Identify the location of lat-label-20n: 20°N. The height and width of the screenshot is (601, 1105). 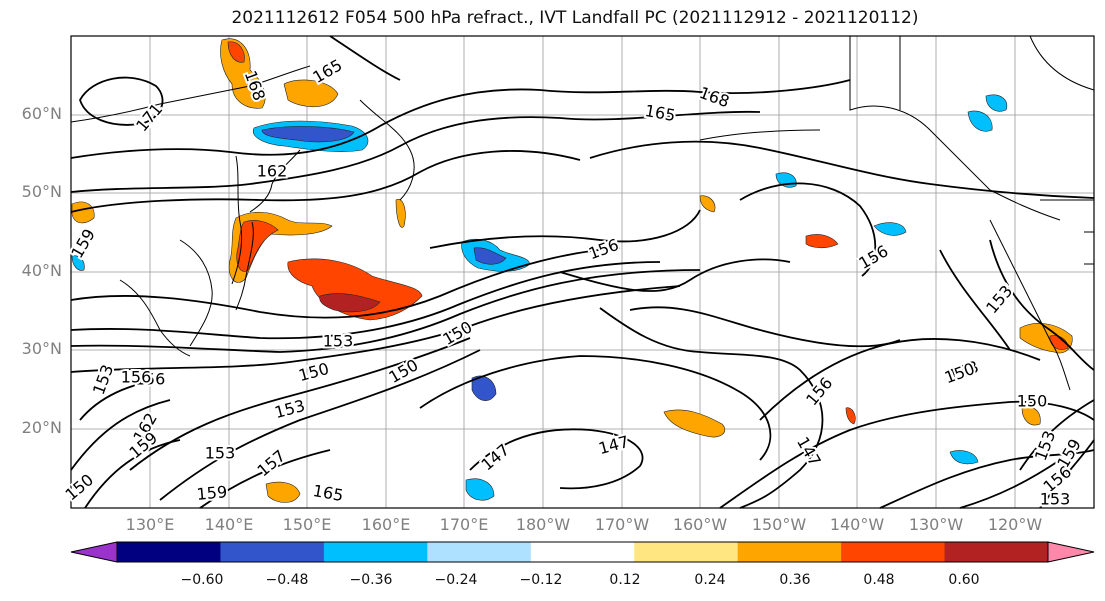
(41, 427).